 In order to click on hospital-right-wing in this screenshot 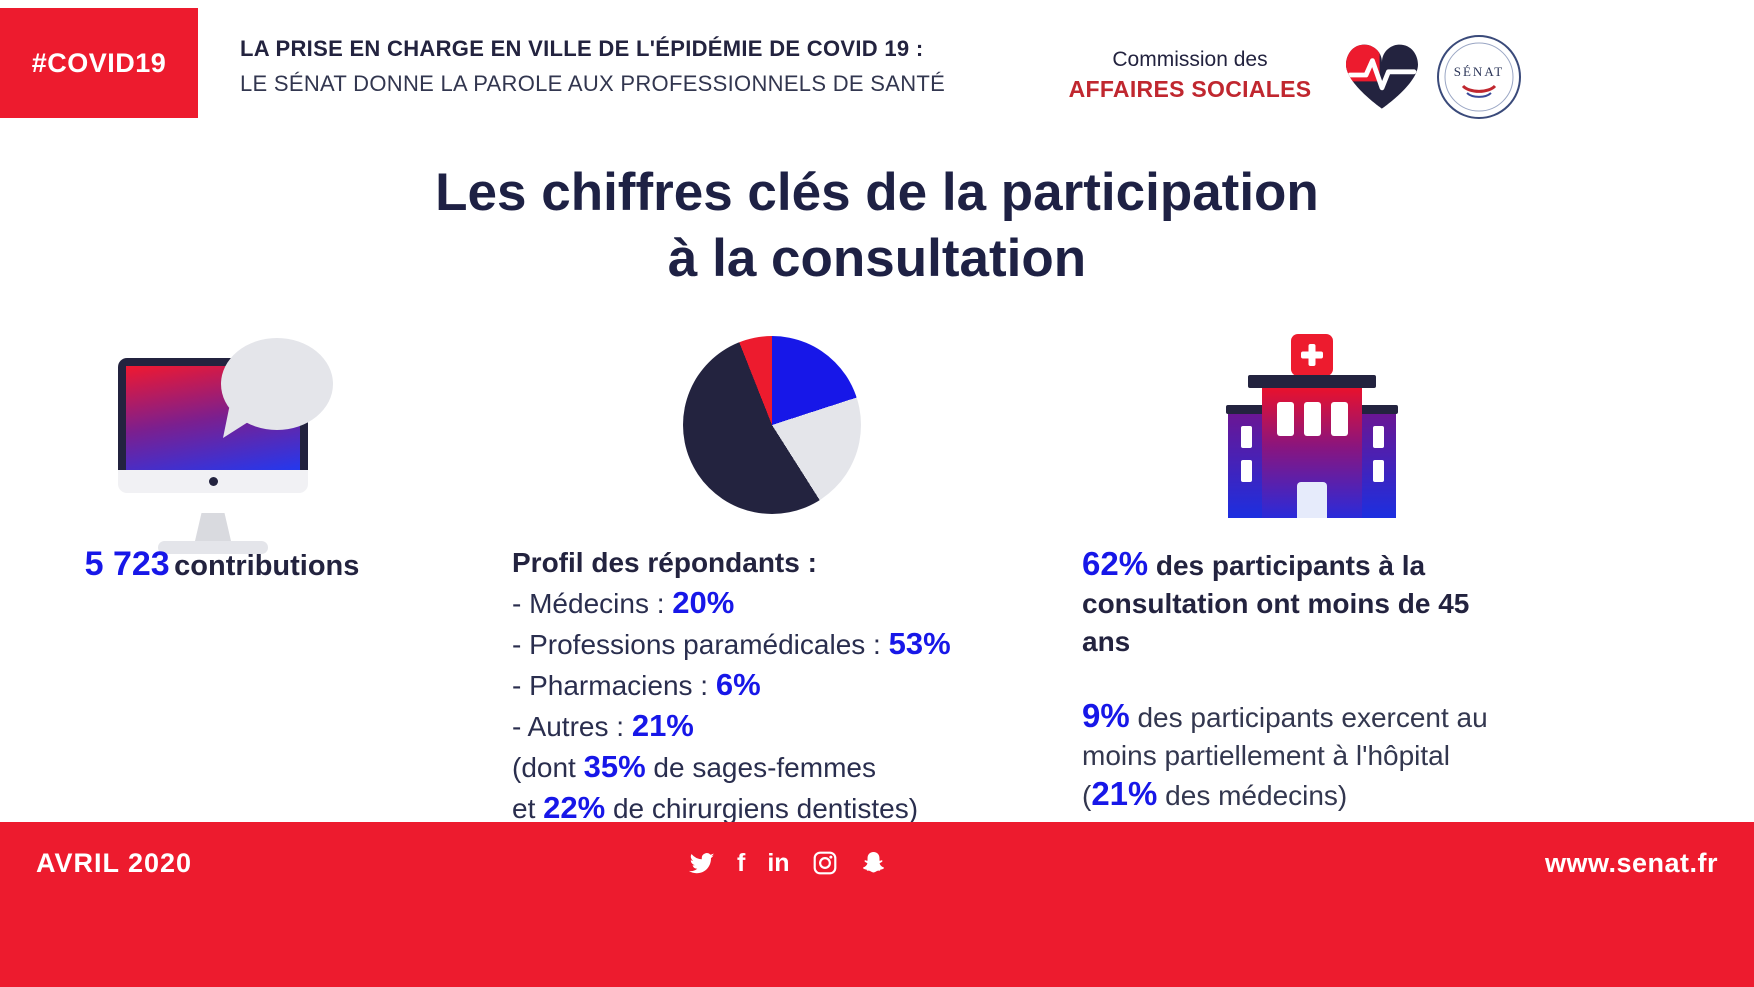, I will do `click(1378, 461)`.